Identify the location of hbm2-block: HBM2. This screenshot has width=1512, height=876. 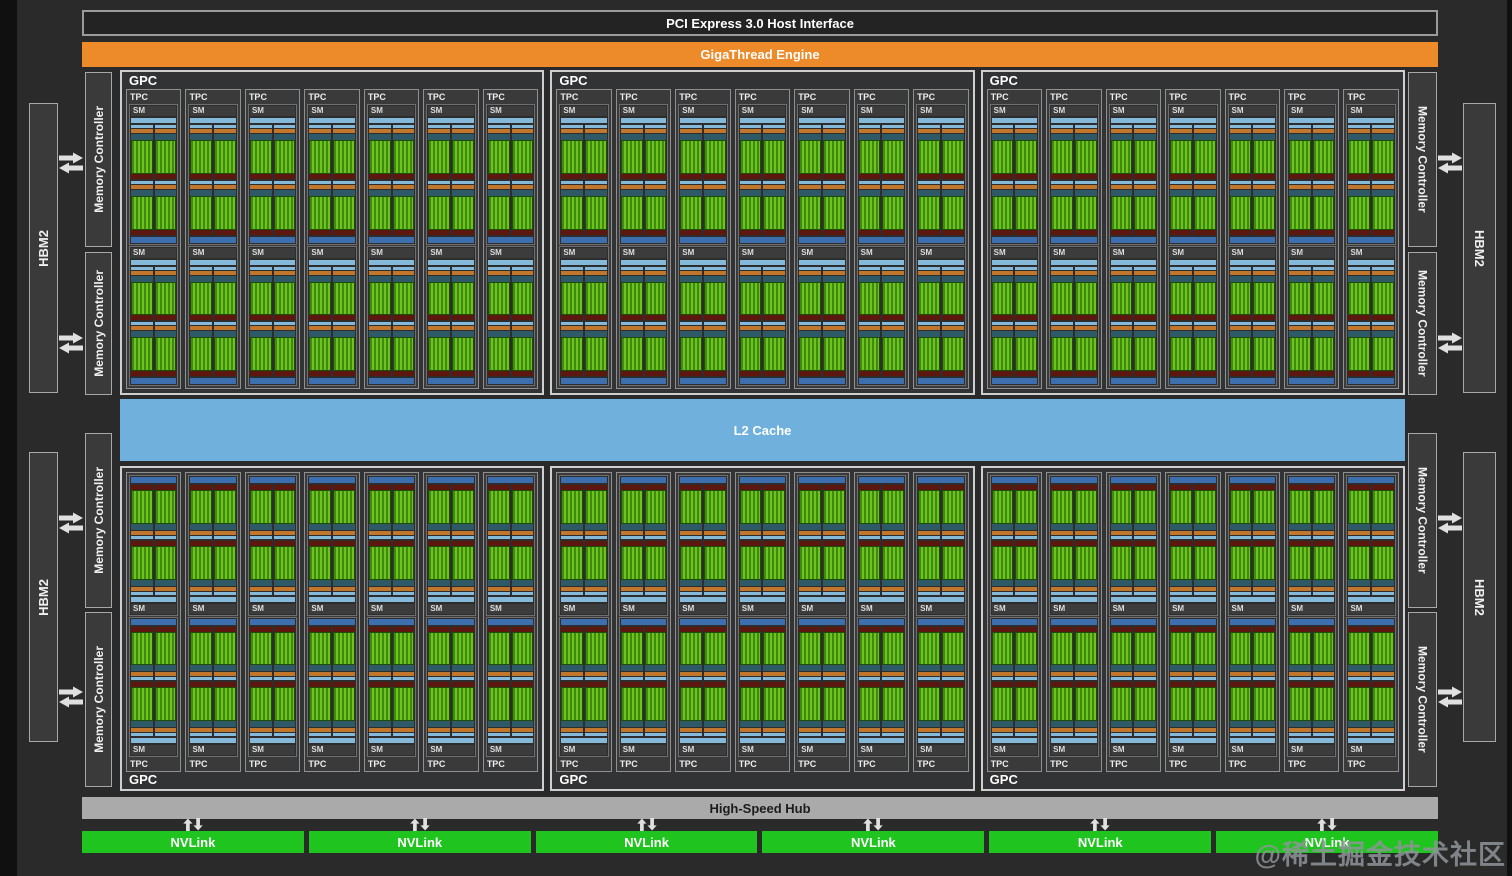
(43, 248).